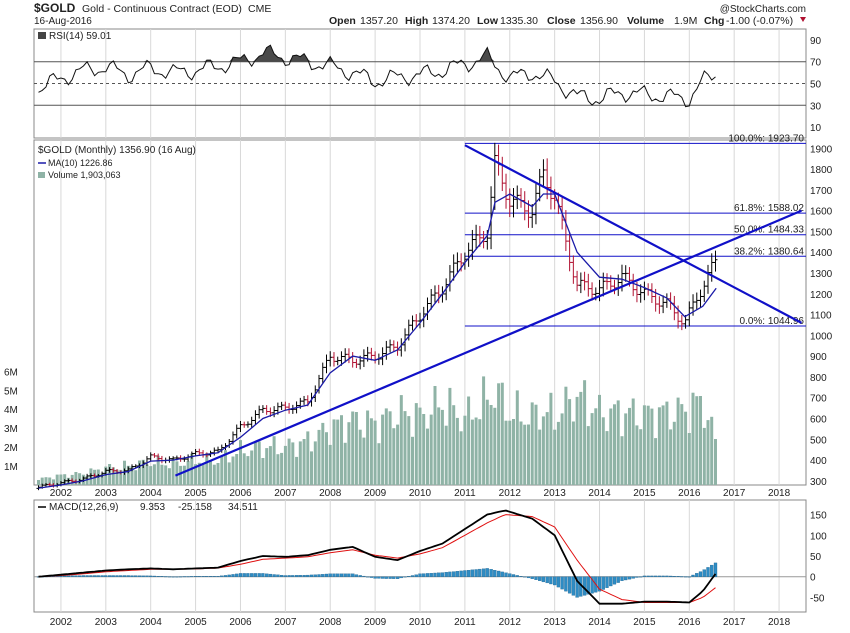 This screenshot has height=633, width=850. Describe the element at coordinates (816, 557) in the screenshot. I see `macd-tick-label: 50` at that location.